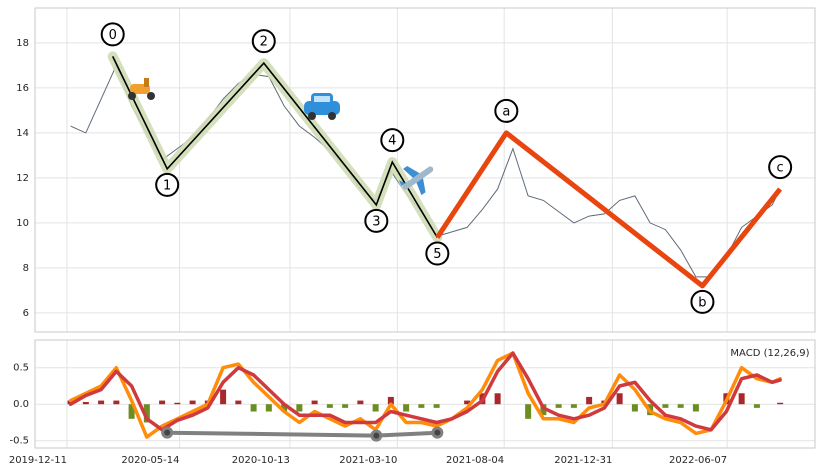 The image size is (822, 471). I want to click on x-tick-label: 2021-12-31, so click(583, 460).